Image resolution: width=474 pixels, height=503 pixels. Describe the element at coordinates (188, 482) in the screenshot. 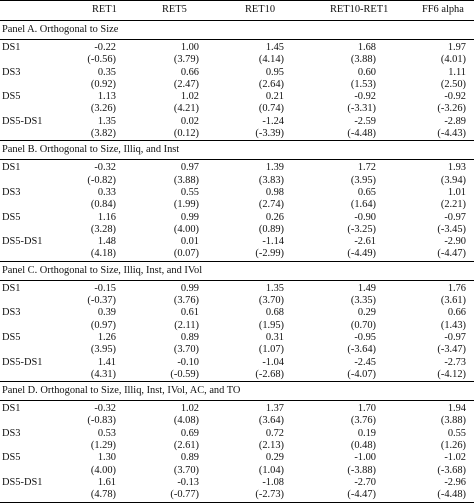

I see `coefficient-cell: -0.13` at that location.